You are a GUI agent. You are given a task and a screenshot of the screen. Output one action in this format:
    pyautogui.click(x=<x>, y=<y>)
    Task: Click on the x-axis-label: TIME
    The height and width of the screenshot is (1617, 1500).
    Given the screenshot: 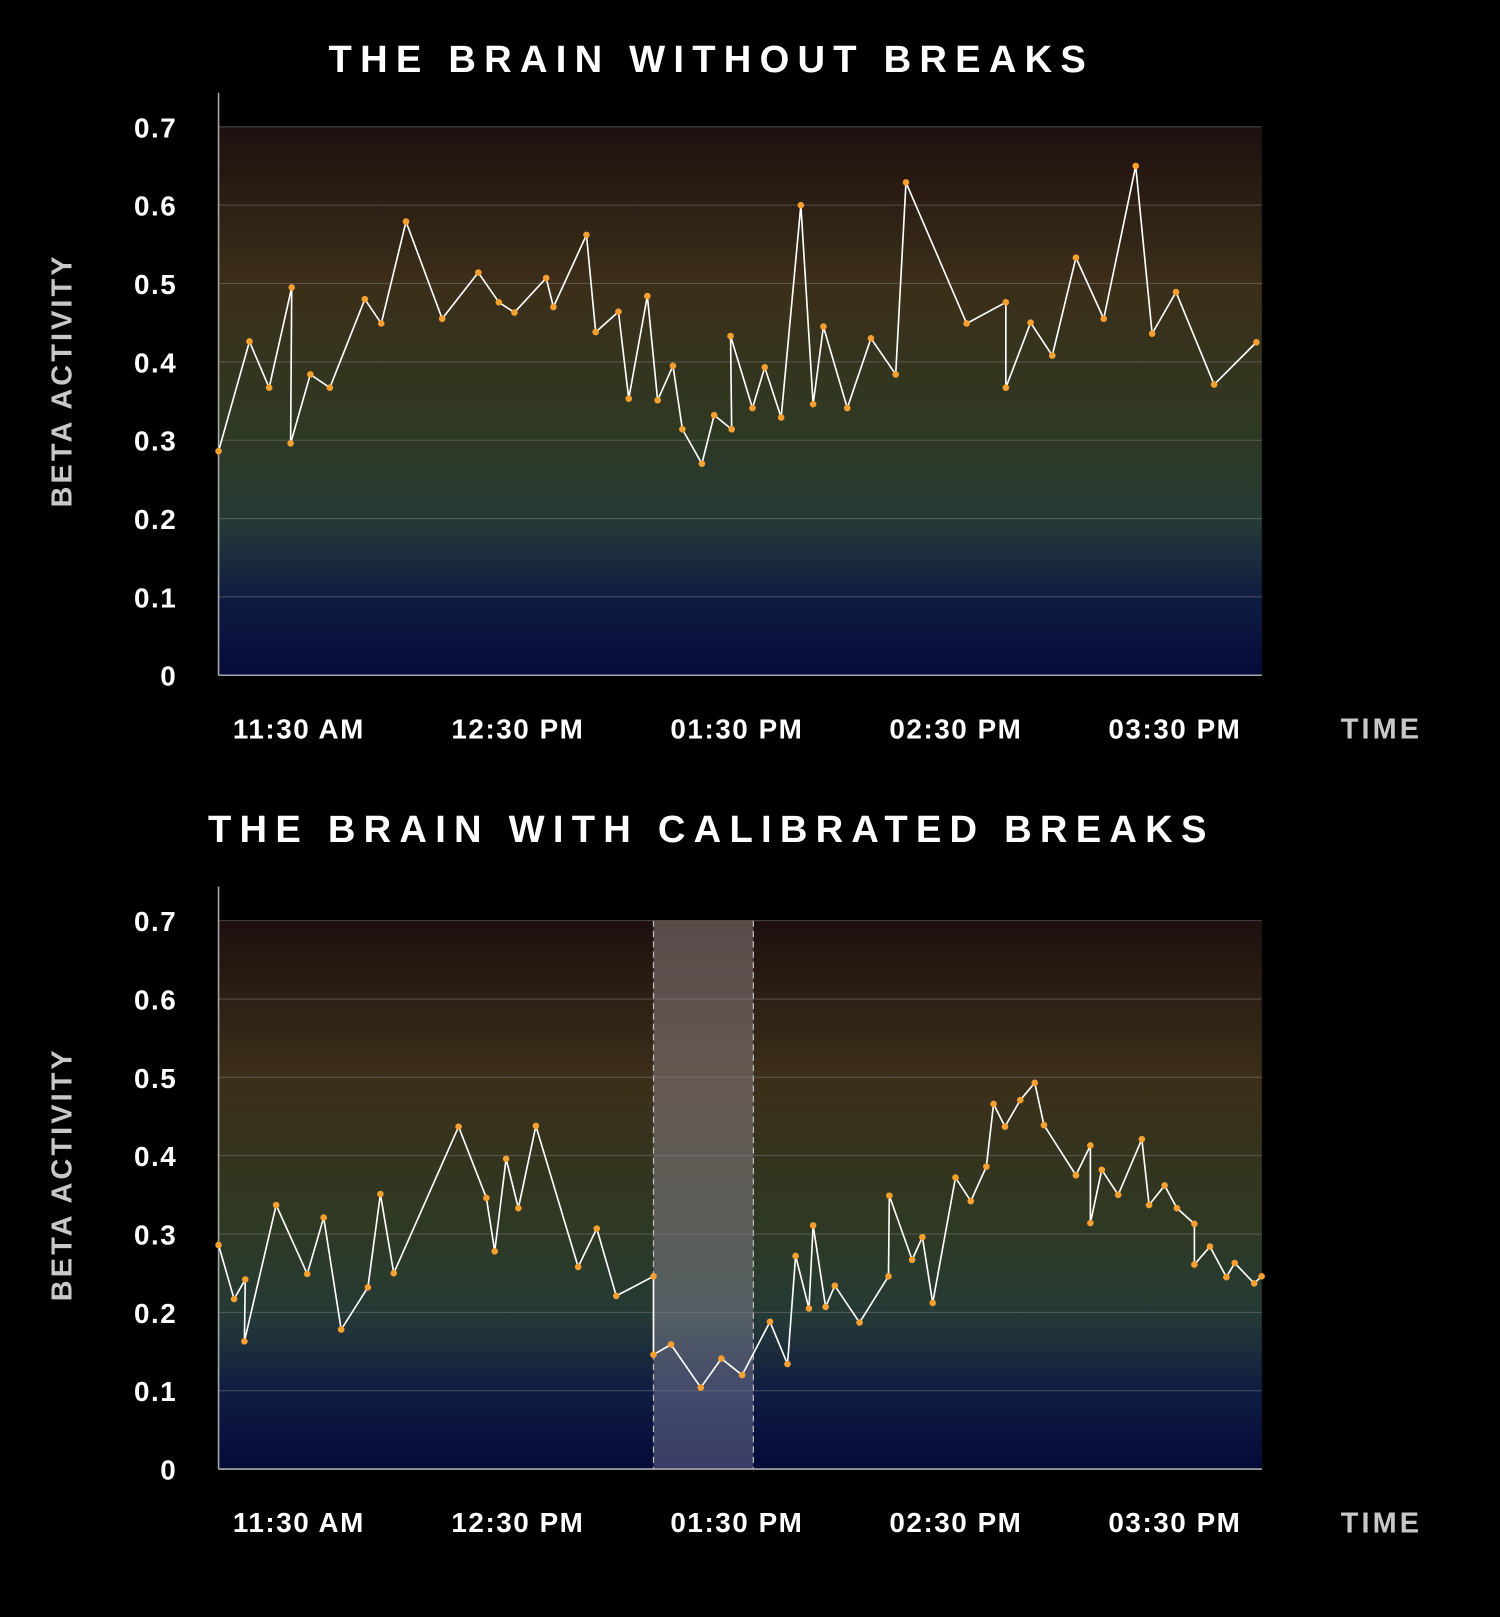 What is the action you would take?
    pyautogui.click(x=1381, y=730)
    